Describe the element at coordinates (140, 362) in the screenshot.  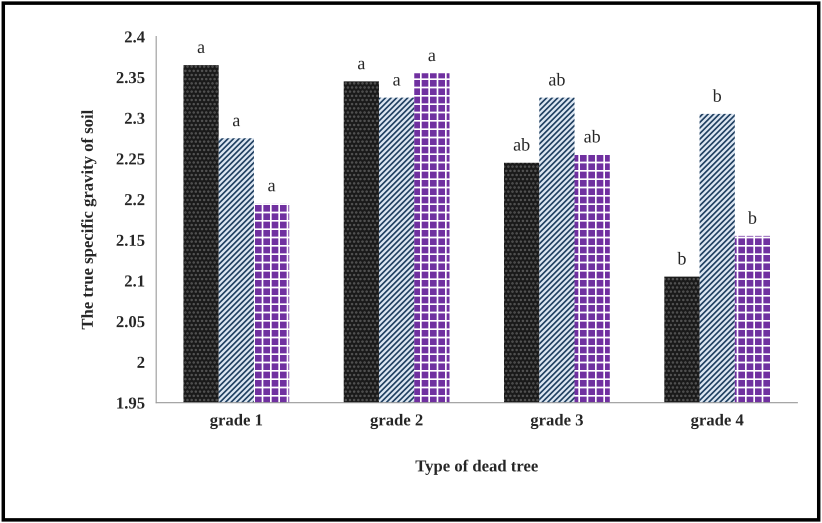
I see `y-tick-label: 2` at that location.